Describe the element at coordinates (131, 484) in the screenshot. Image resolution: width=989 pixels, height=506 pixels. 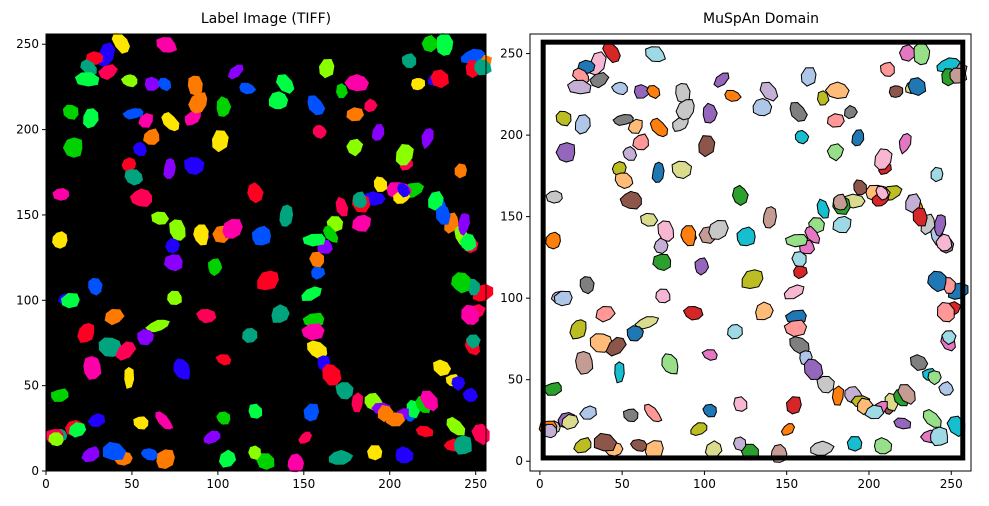
I see `label-image-x-tick-label: 50` at that location.